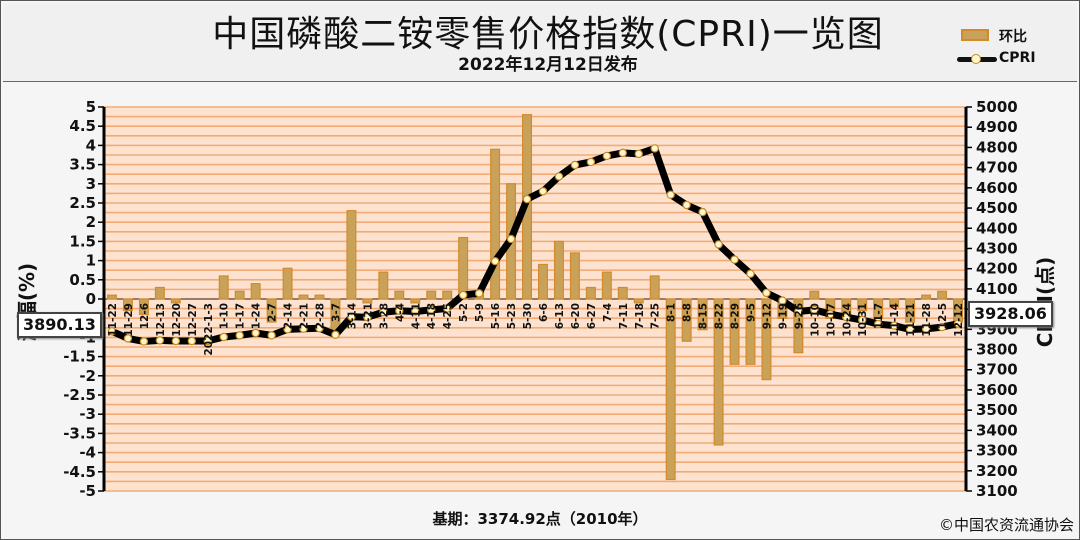  I want to click on left-tick-label: 1.5, so click(82, 241).